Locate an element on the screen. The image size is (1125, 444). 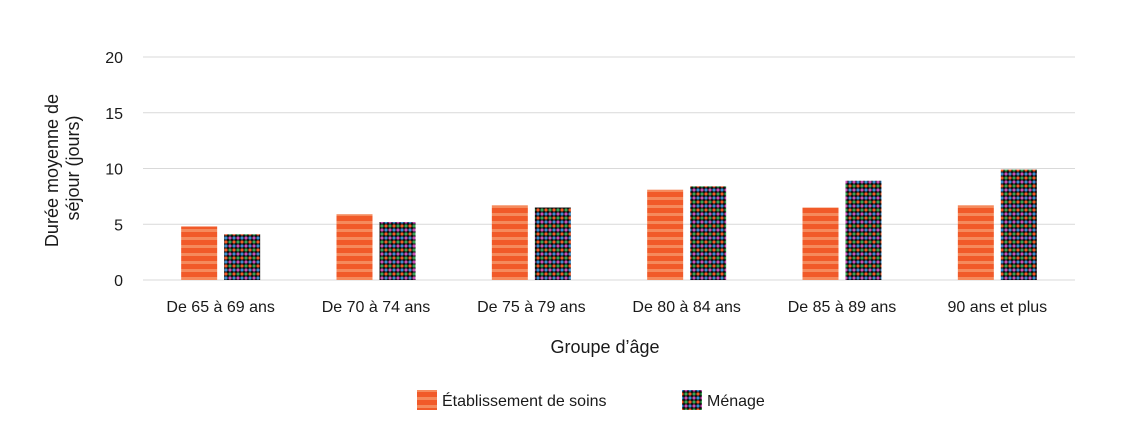
x-axis-title: Groupe d’âge is located at coordinates (604, 347).